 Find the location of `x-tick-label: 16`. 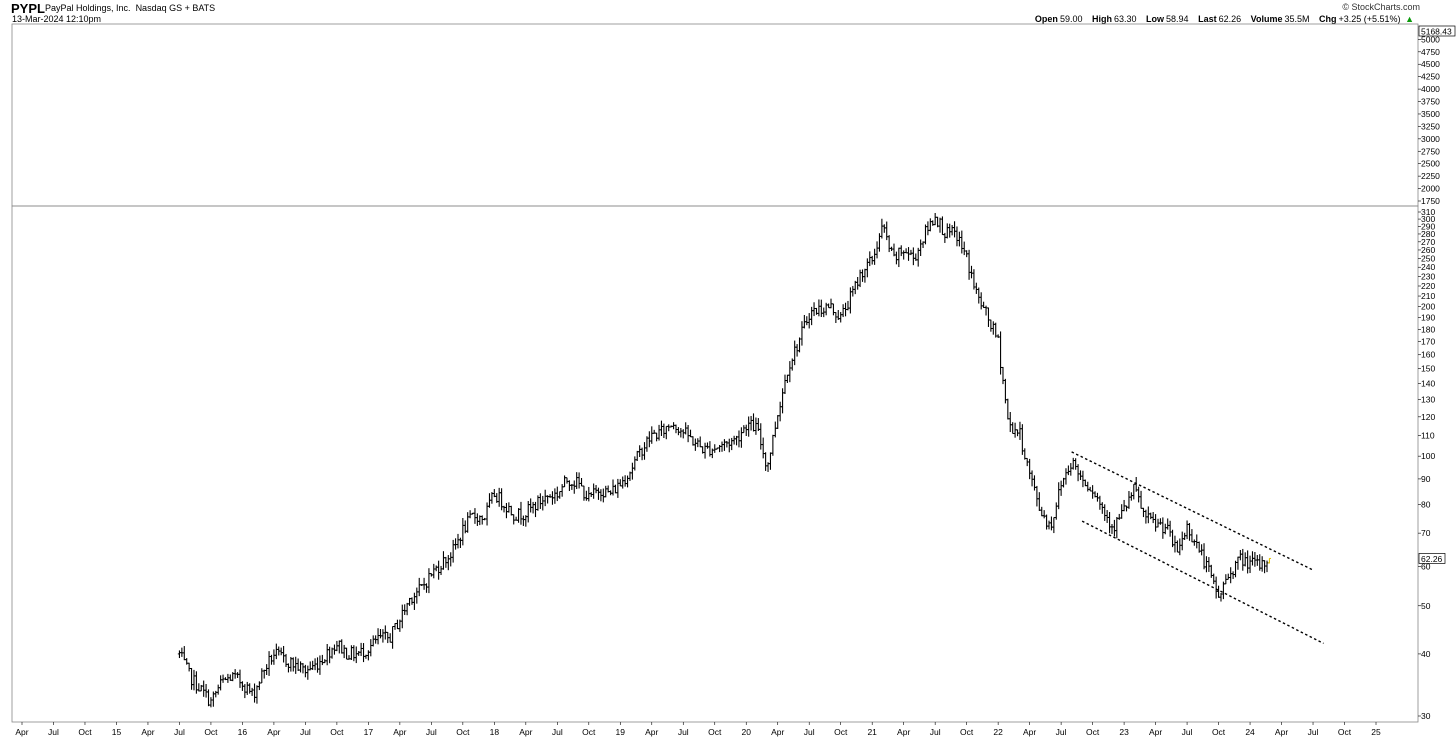

x-tick-label: 16 is located at coordinates (243, 732).